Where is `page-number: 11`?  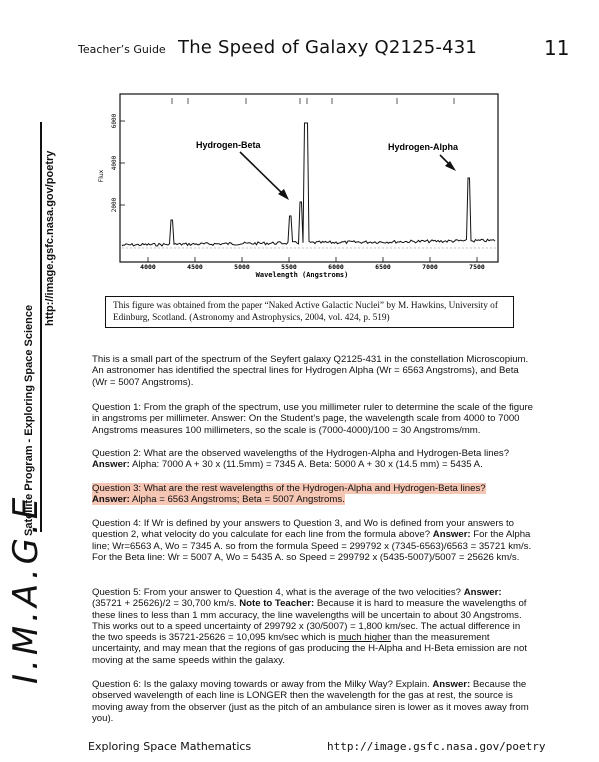
page-number: 11 is located at coordinates (557, 48).